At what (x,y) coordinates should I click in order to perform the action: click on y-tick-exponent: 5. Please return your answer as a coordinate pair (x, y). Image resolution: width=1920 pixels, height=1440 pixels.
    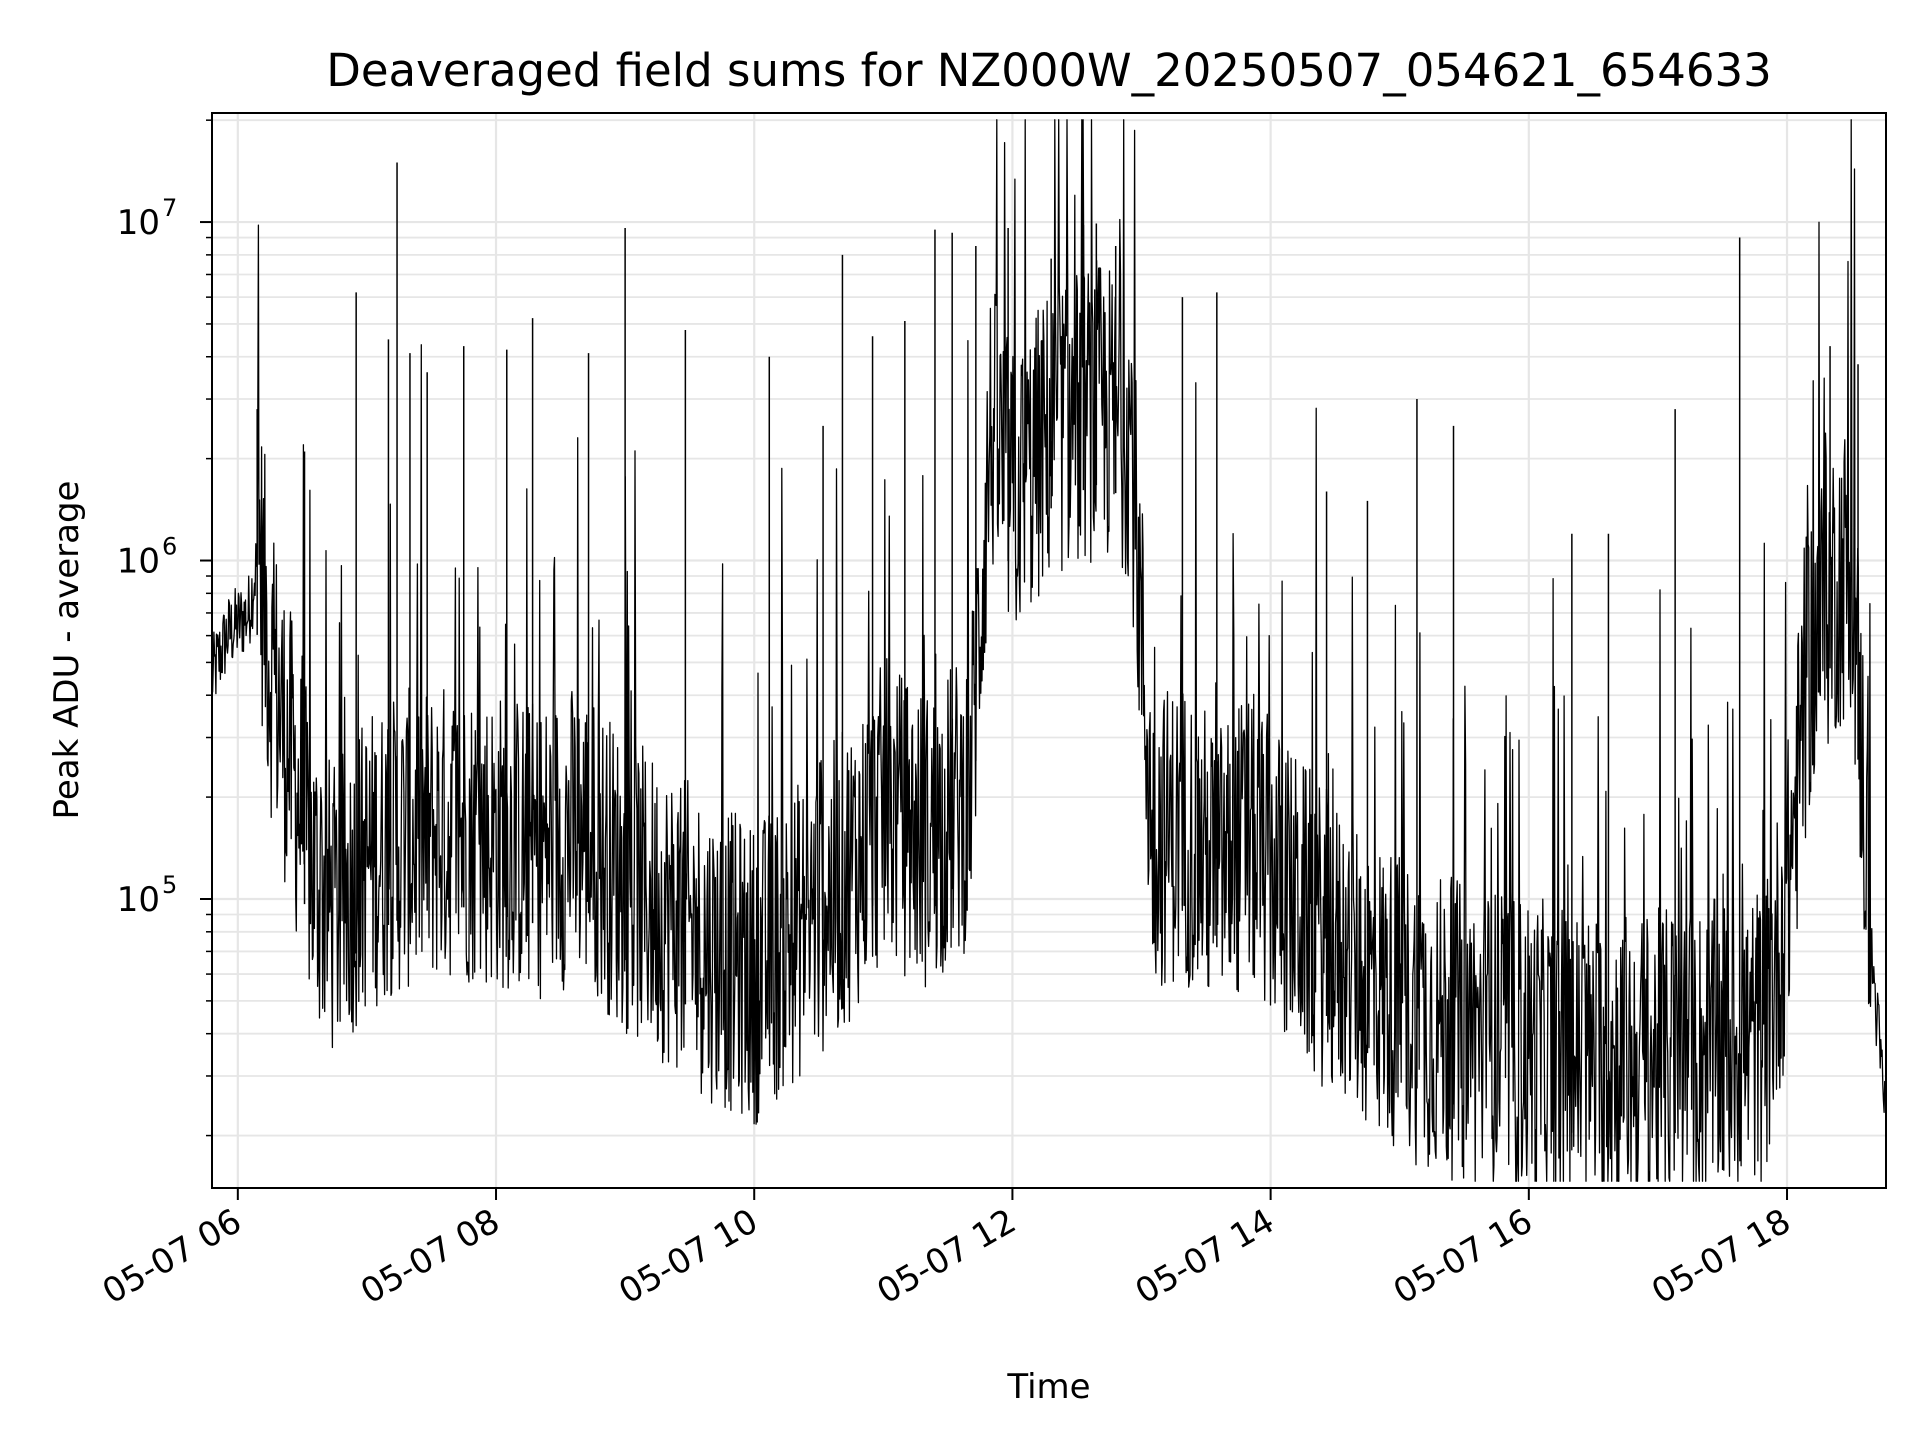
    Looking at the image, I should click on (169, 885).